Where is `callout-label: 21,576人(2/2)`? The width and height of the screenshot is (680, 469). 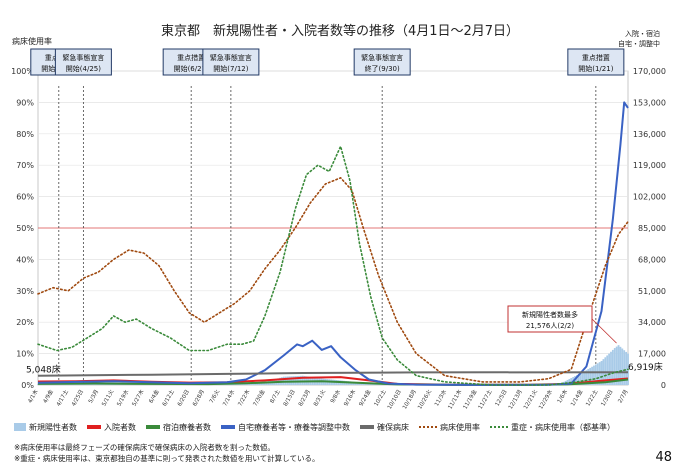 callout-label: 21,576人(2/2) is located at coordinates (550, 326).